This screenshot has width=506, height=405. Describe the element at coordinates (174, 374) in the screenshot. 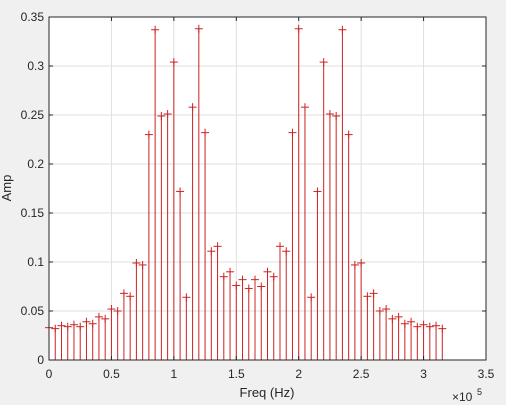

I see `x-tick-label: 1` at that location.